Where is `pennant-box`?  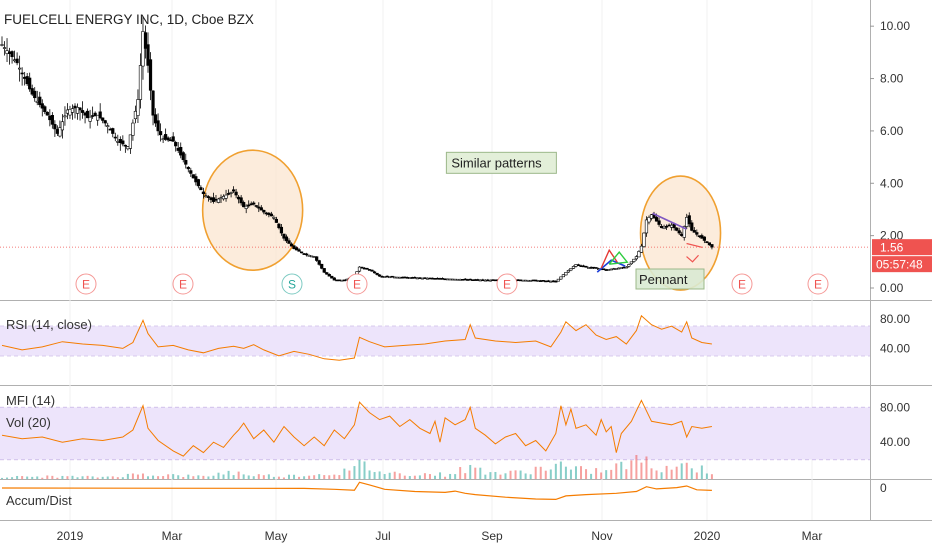
pennant-box is located at coordinates (670, 279).